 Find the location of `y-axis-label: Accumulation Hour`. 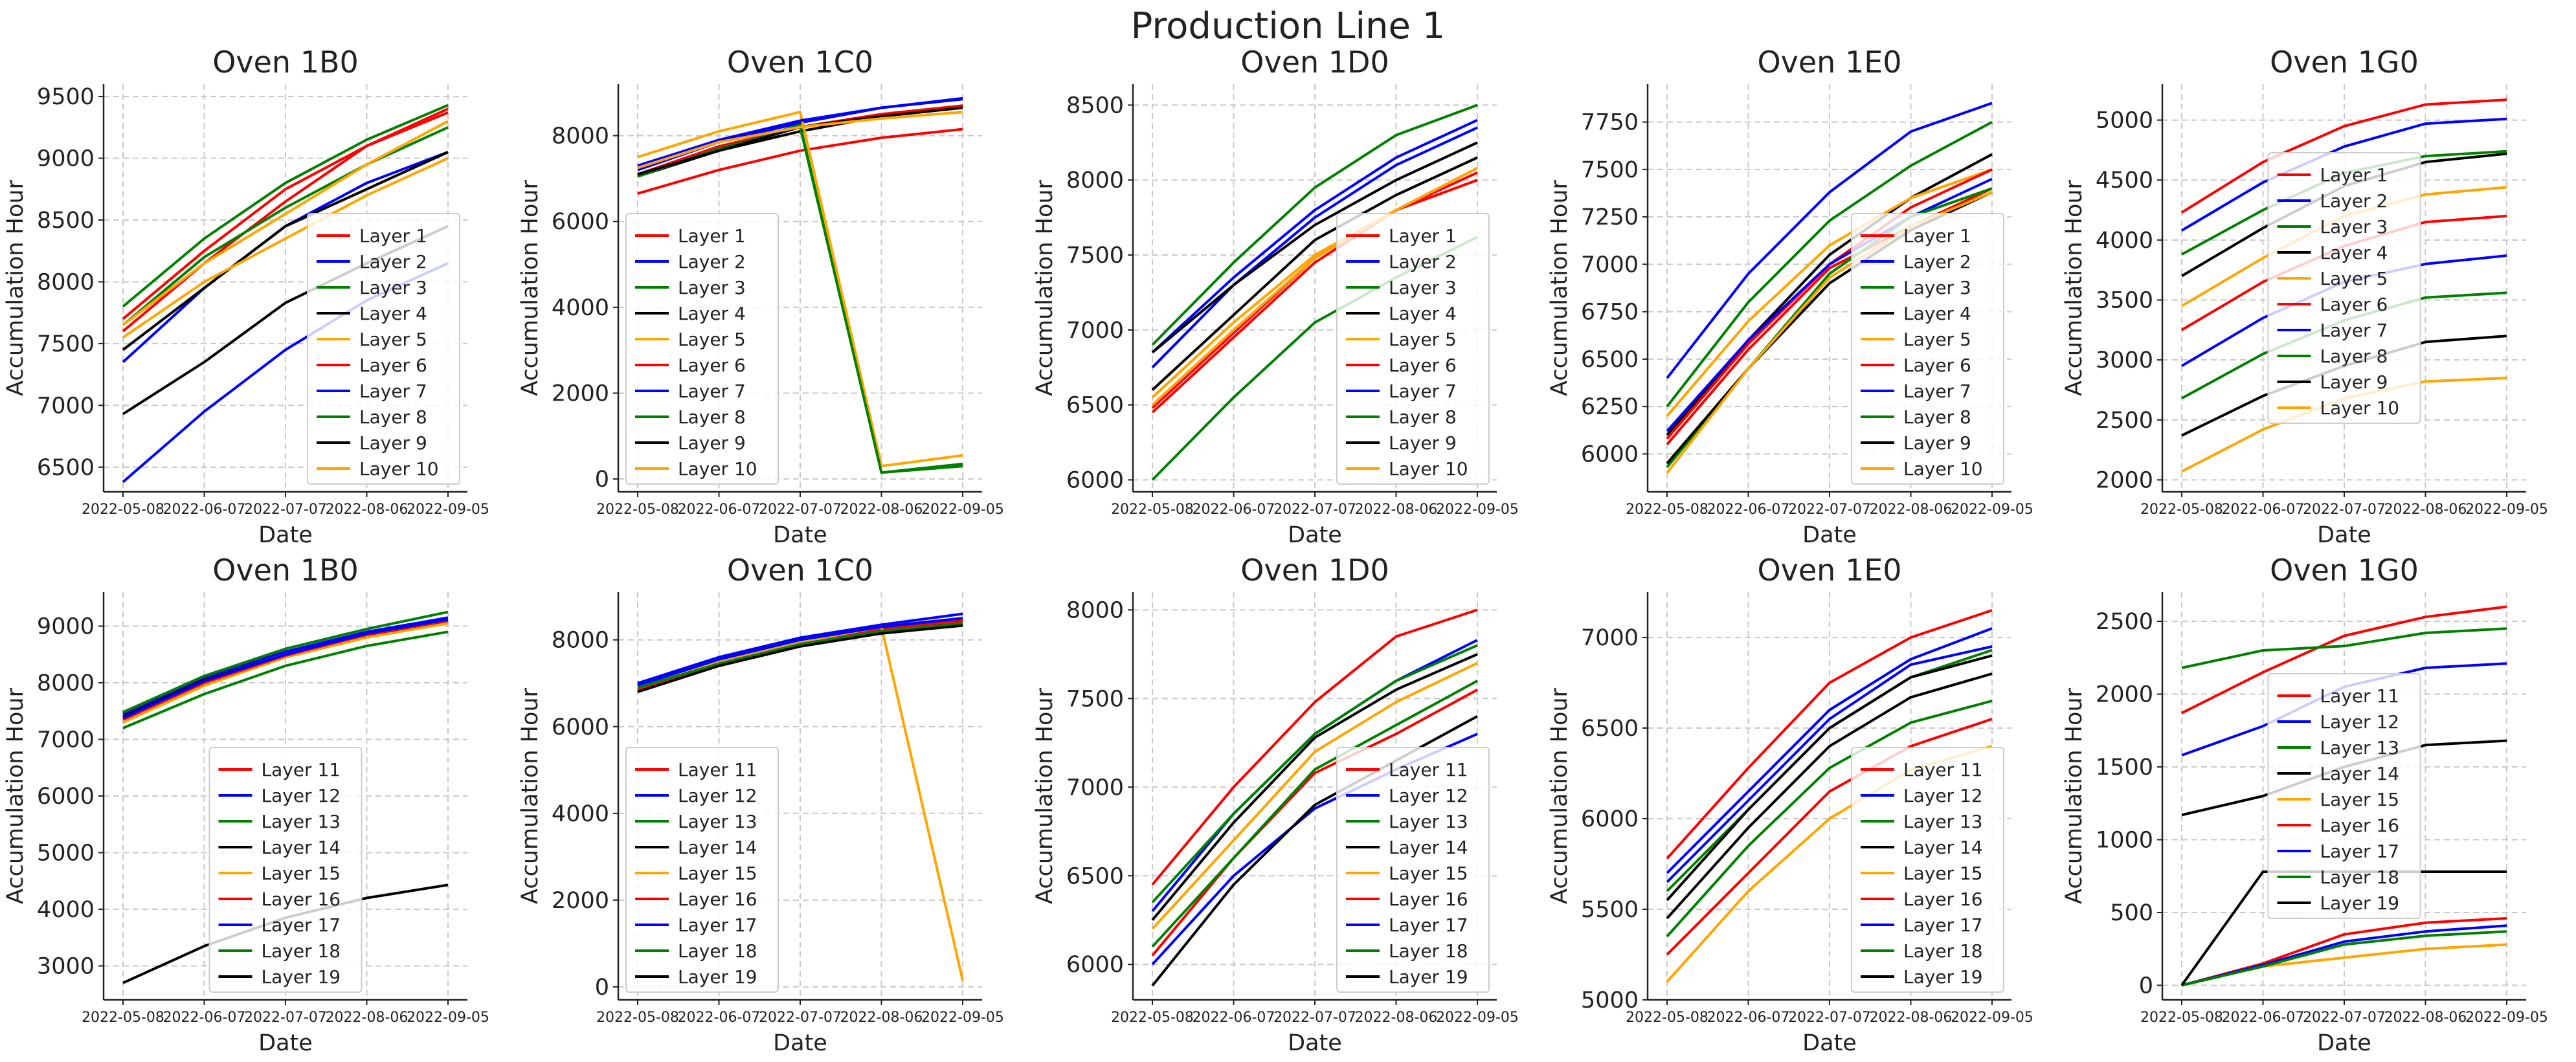

y-axis-label: Accumulation Hour is located at coordinates (1560, 287).